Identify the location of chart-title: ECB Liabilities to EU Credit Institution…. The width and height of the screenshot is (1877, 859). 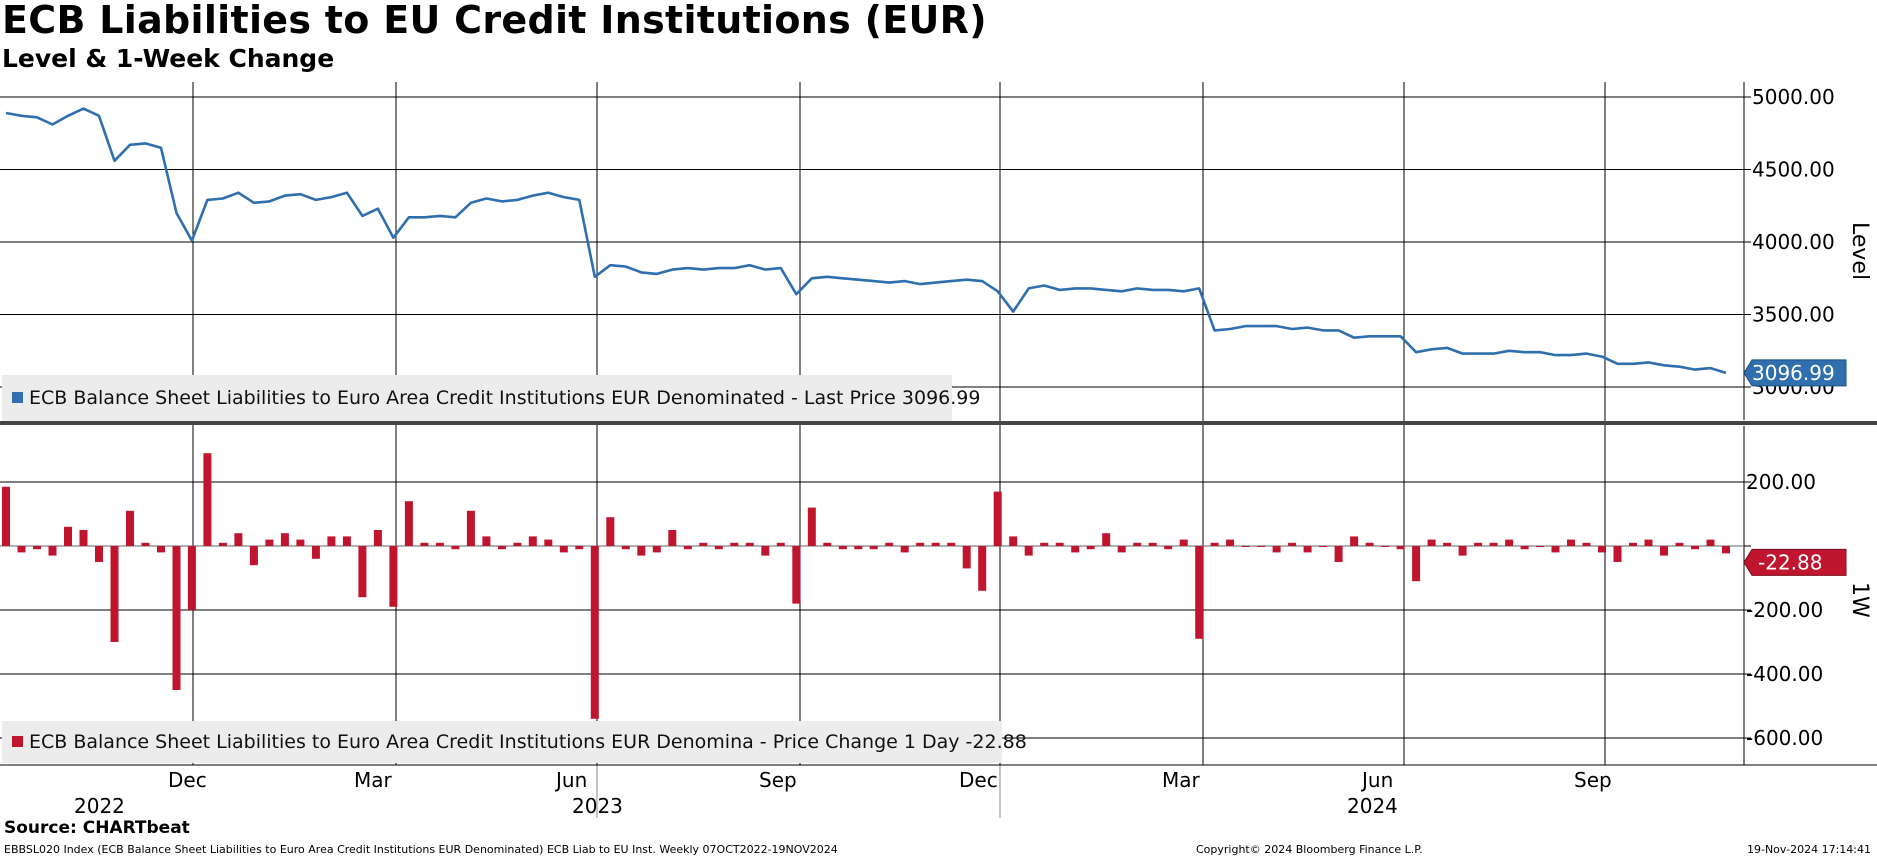
(494, 21).